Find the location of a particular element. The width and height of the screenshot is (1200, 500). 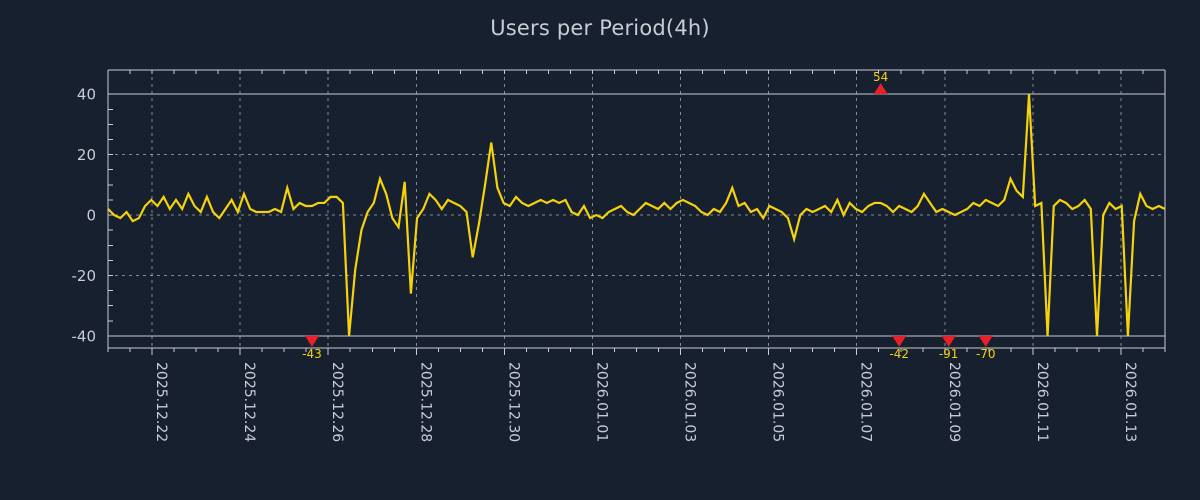

annotation-value-label: -42 is located at coordinates (899, 354).